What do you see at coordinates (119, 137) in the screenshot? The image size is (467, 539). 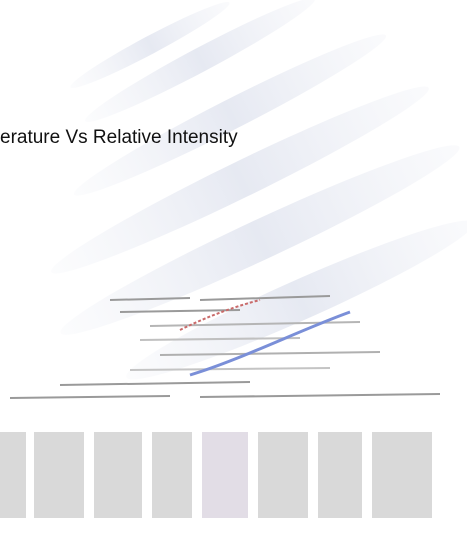 I see `caption: erature Vs Relative Intensity` at bounding box center [119, 137].